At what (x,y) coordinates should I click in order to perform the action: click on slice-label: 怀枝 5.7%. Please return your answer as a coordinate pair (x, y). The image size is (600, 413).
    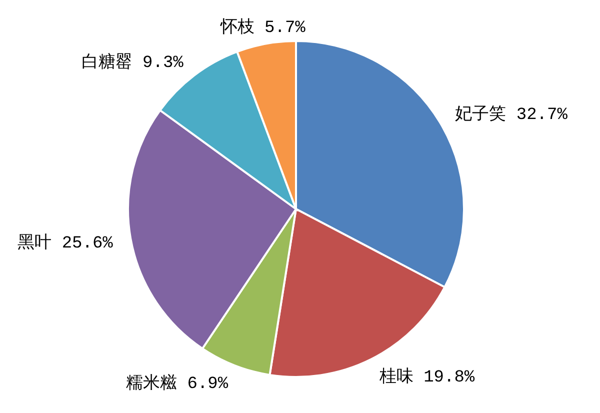
    Looking at the image, I should click on (262, 28).